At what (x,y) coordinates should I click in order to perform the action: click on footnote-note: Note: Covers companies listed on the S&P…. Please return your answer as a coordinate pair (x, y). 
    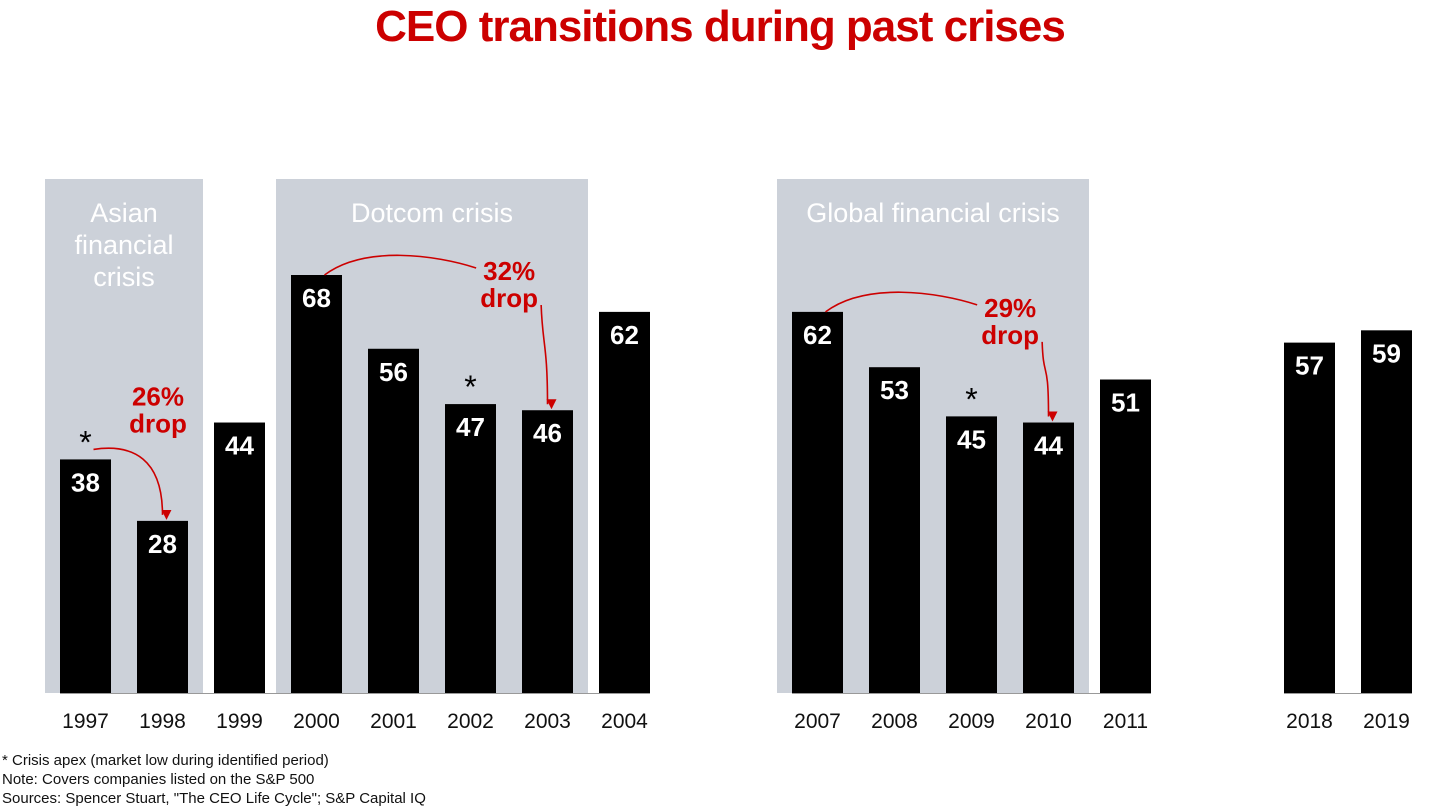
    Looking at the image, I should click on (158, 779).